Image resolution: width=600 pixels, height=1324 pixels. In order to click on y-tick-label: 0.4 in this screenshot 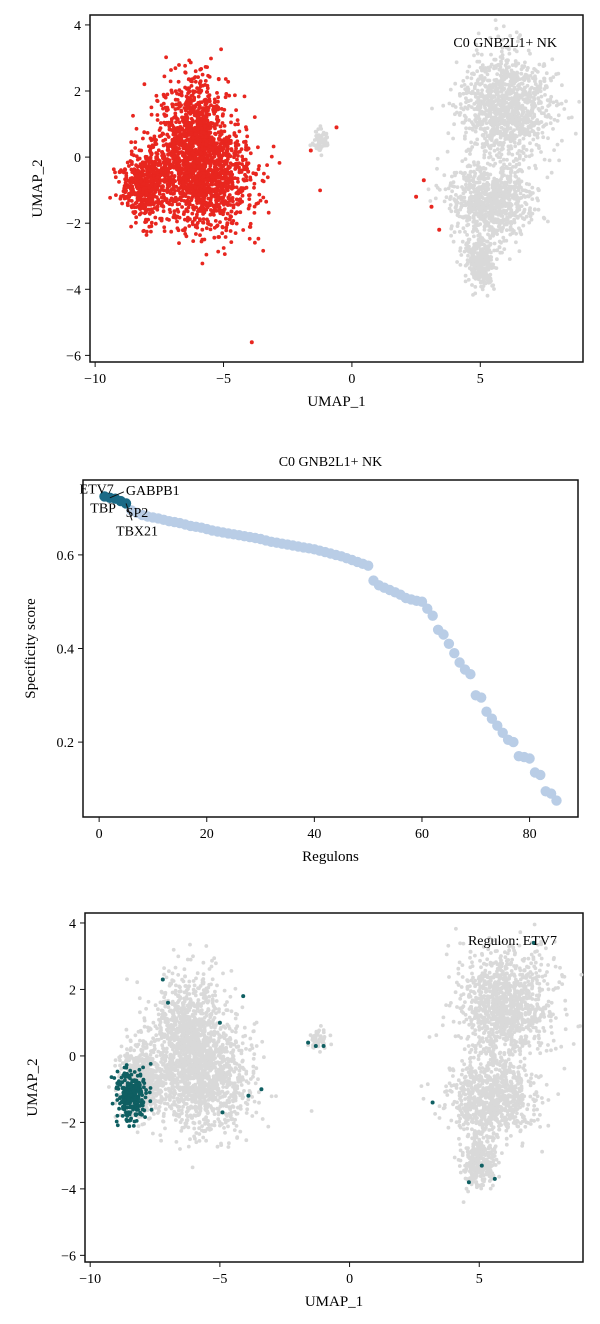, I will do `click(66, 650)`.